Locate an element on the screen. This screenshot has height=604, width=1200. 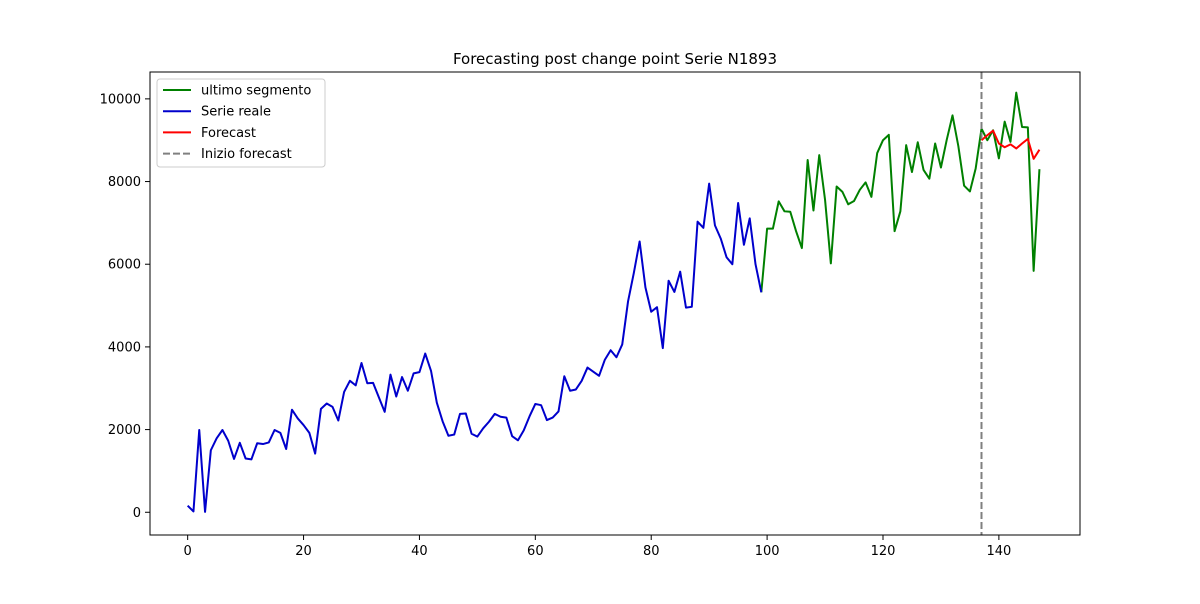
legend-label-forecast: Forecast is located at coordinates (228, 133).